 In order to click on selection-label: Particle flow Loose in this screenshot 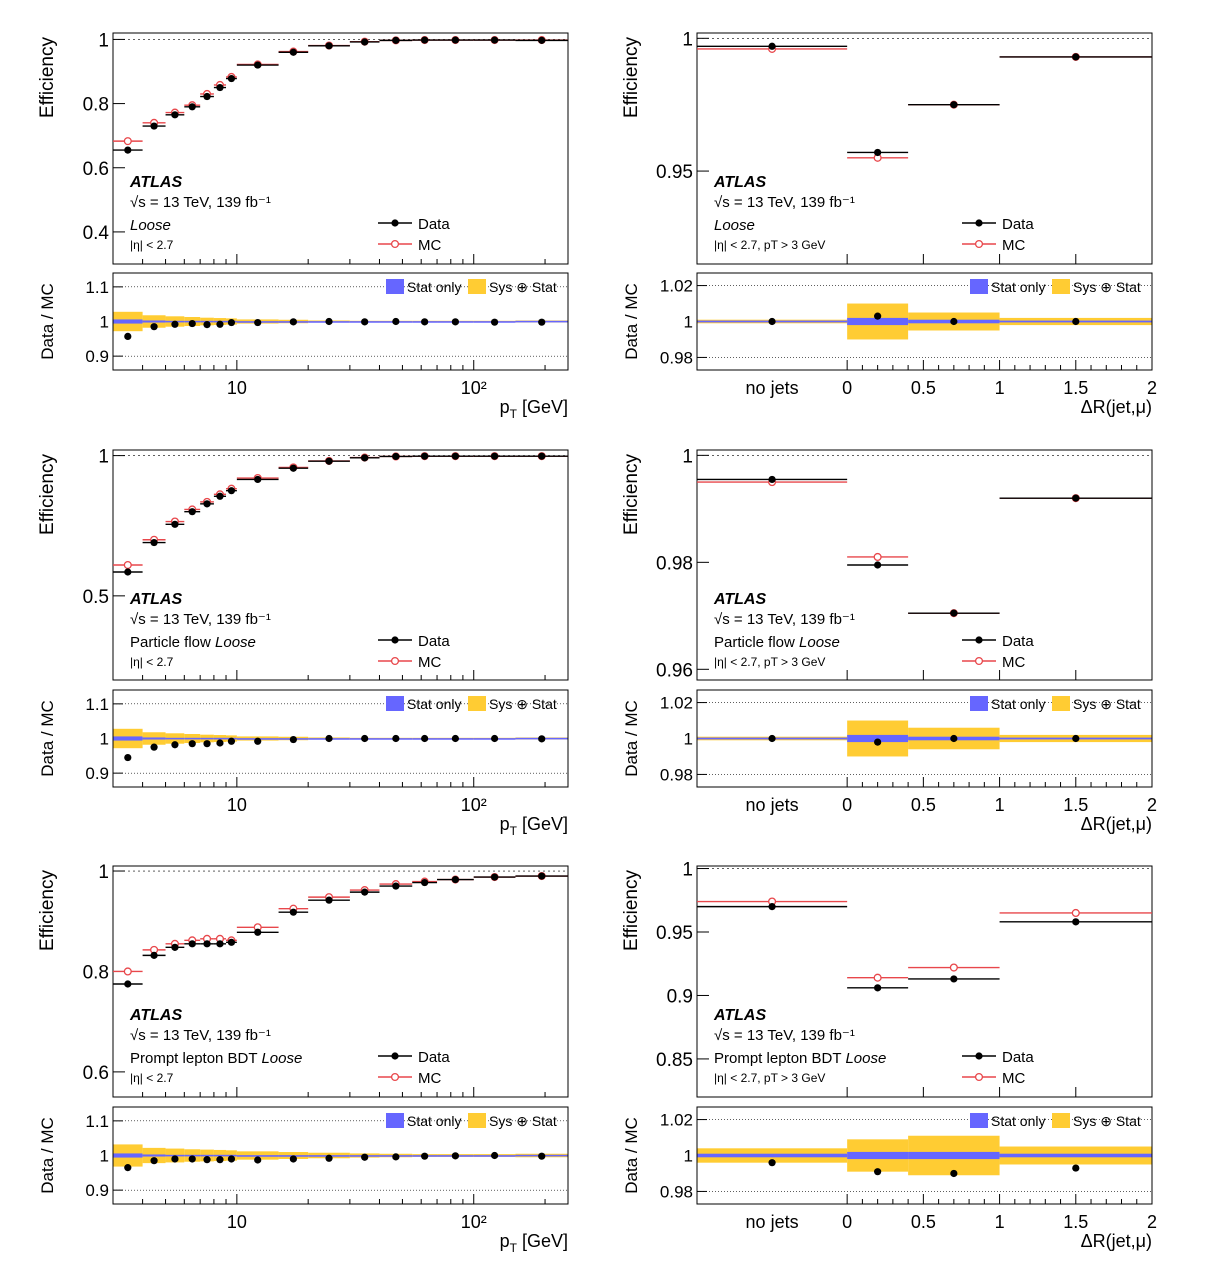, I will do `click(777, 642)`.